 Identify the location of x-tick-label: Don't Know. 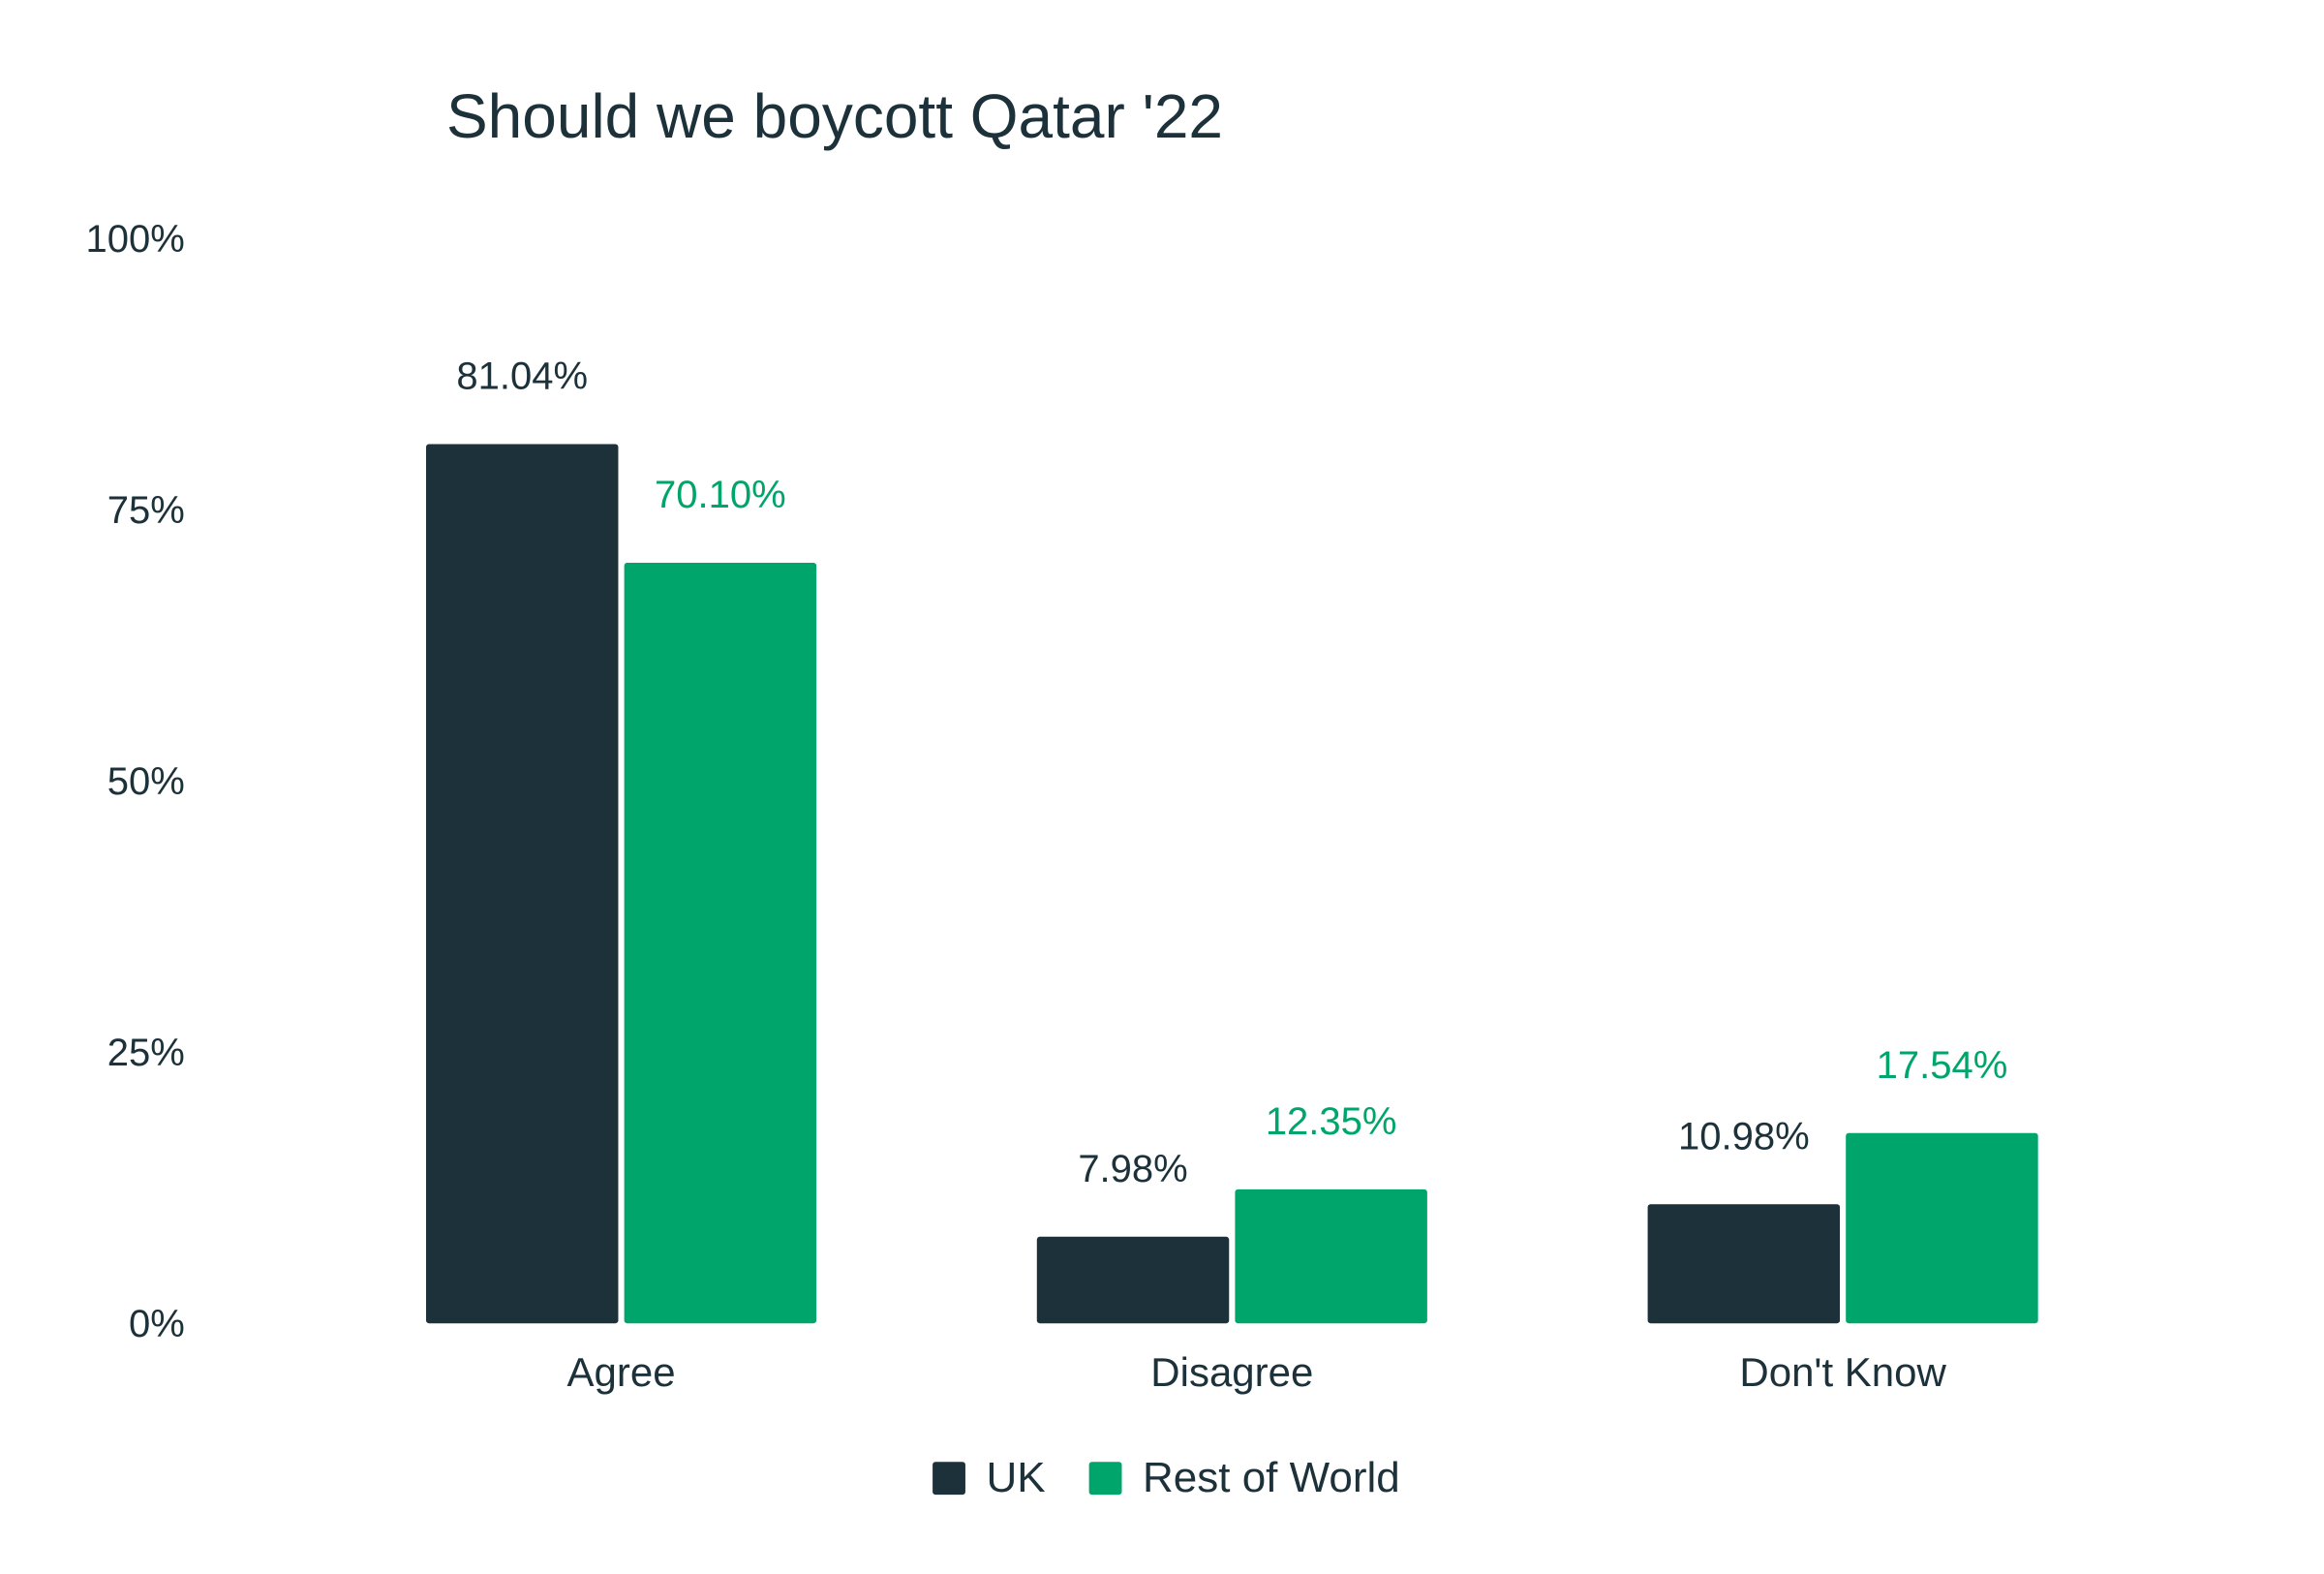
(1843, 1372).